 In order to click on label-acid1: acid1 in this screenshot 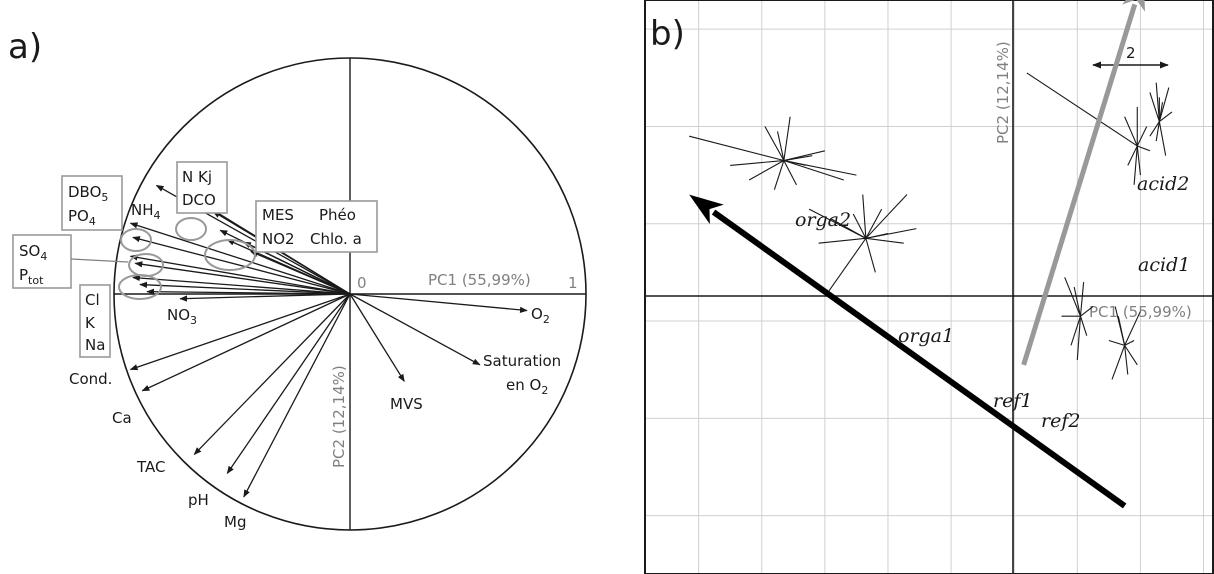, I will do `click(1164, 265)`.